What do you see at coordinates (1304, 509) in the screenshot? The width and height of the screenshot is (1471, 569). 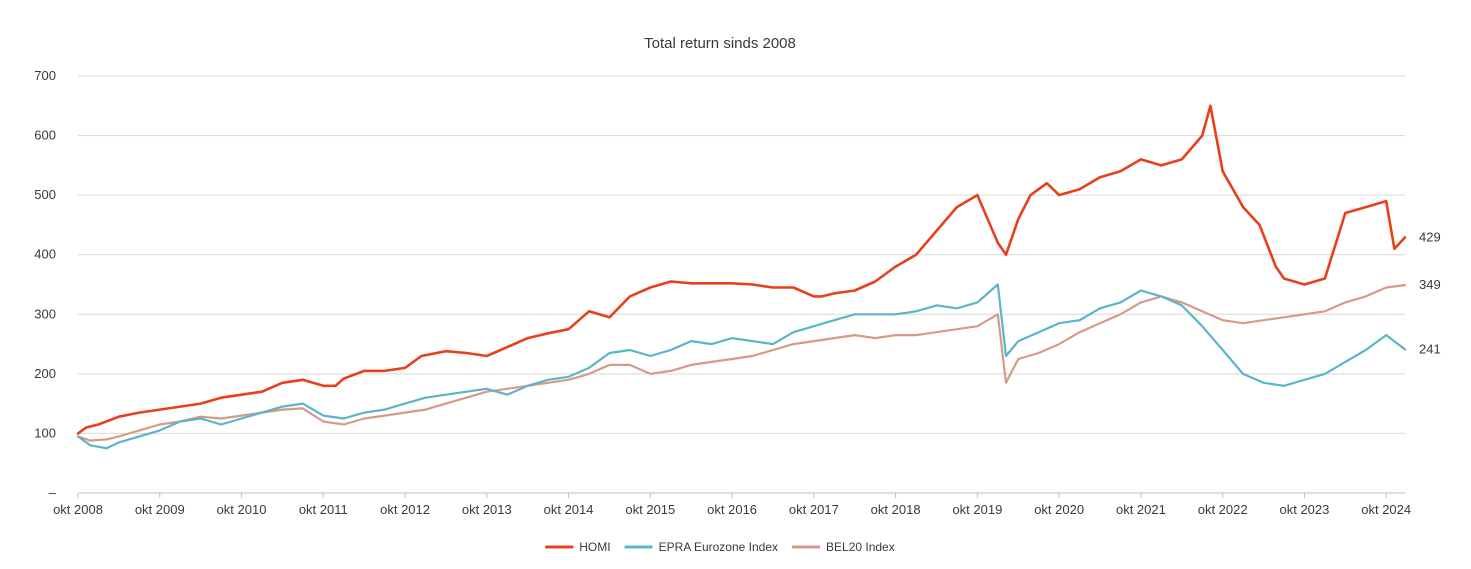 I see `x-tick-label: okt 2023` at bounding box center [1304, 509].